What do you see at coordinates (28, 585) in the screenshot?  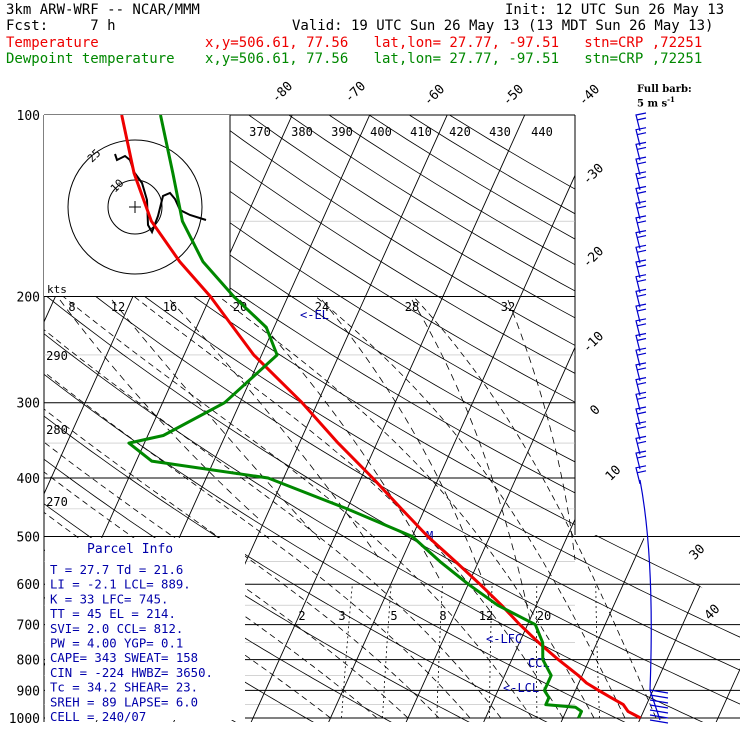 I see `pressure-label: 600` at bounding box center [28, 585].